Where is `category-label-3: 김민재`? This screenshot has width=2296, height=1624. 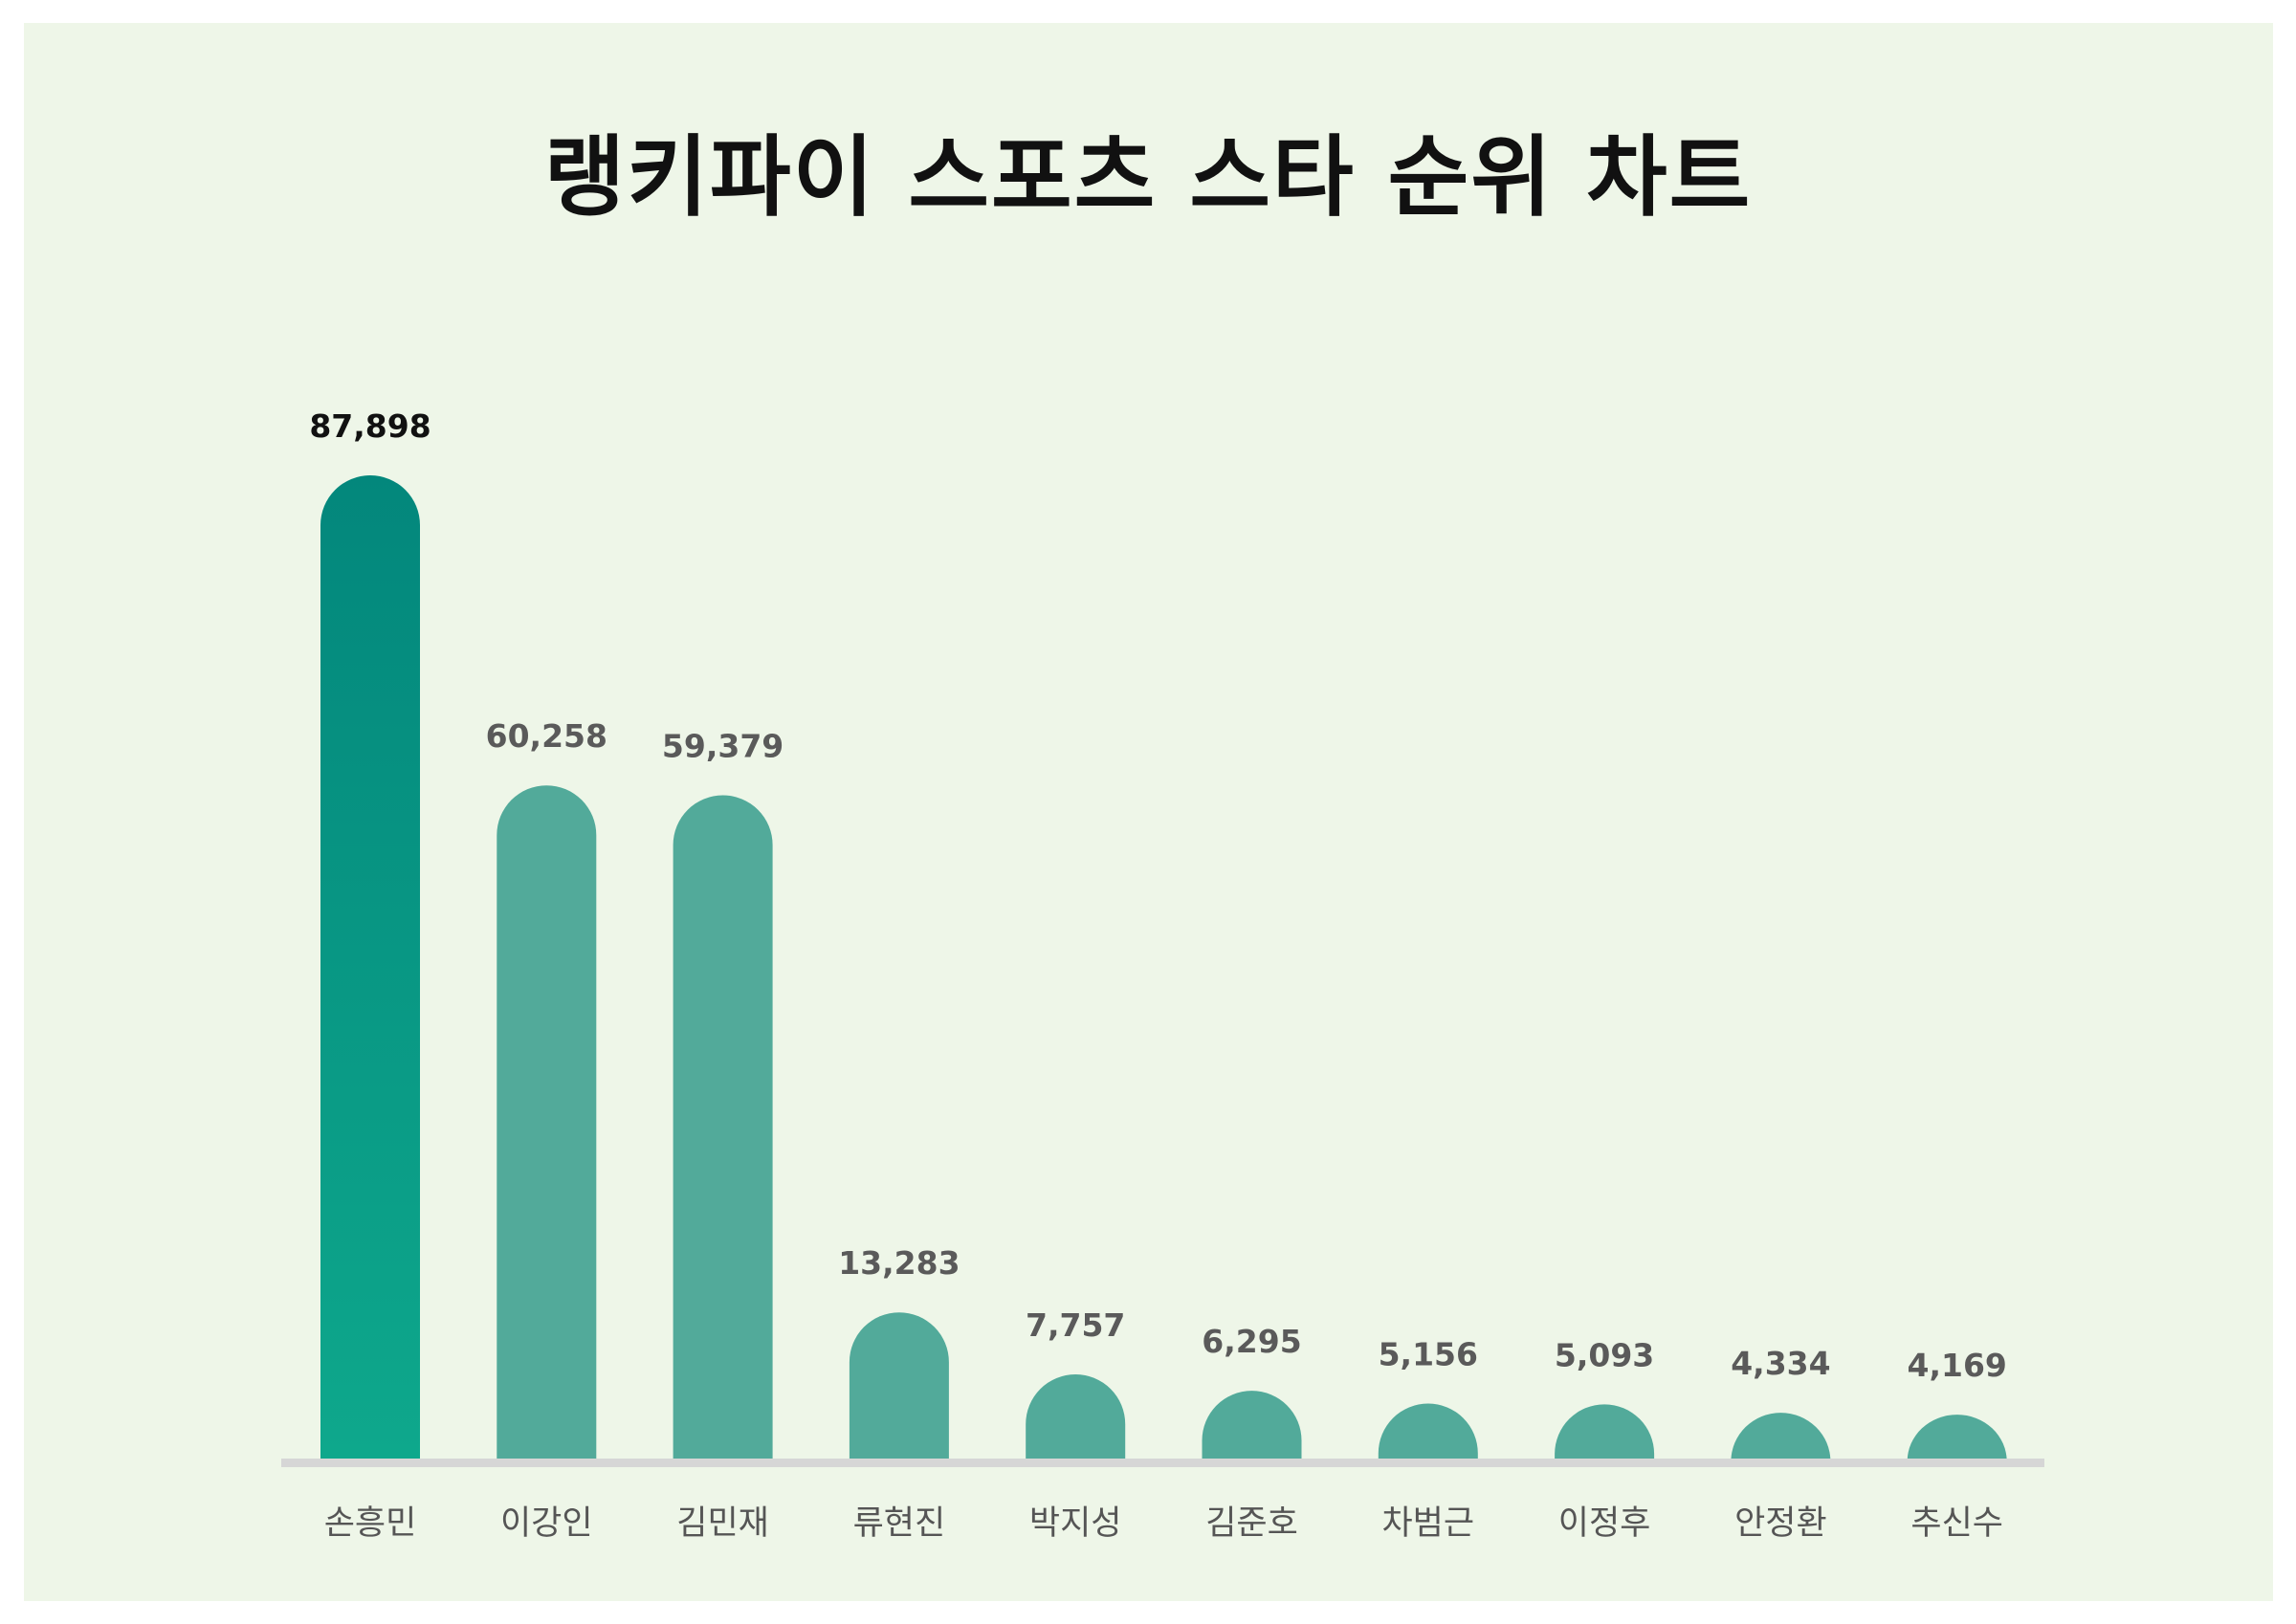
category-label-3: 김민재 is located at coordinates (722, 1523).